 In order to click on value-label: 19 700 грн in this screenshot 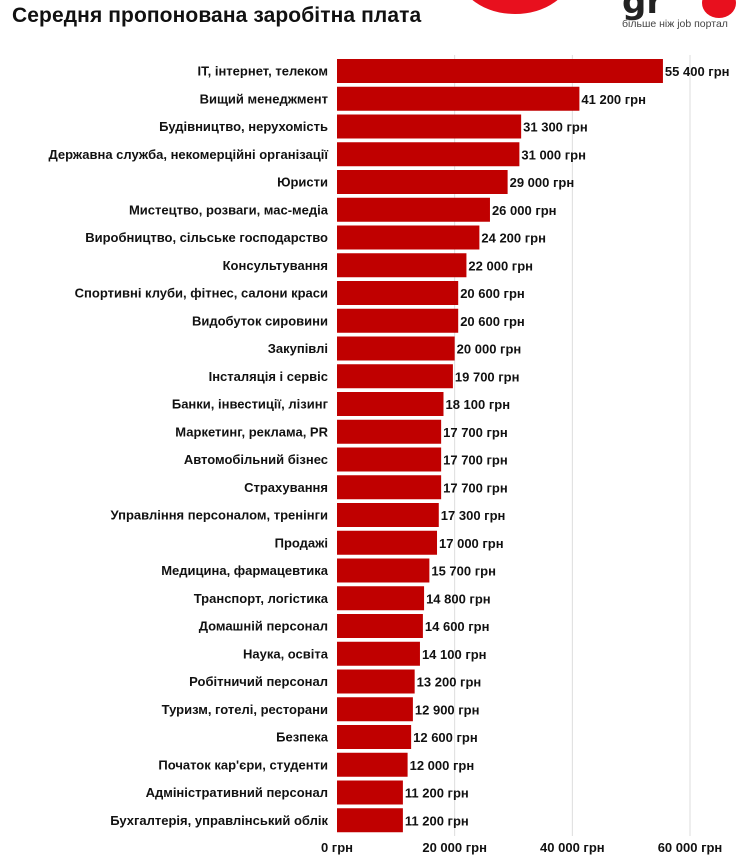, I will do `click(487, 376)`.